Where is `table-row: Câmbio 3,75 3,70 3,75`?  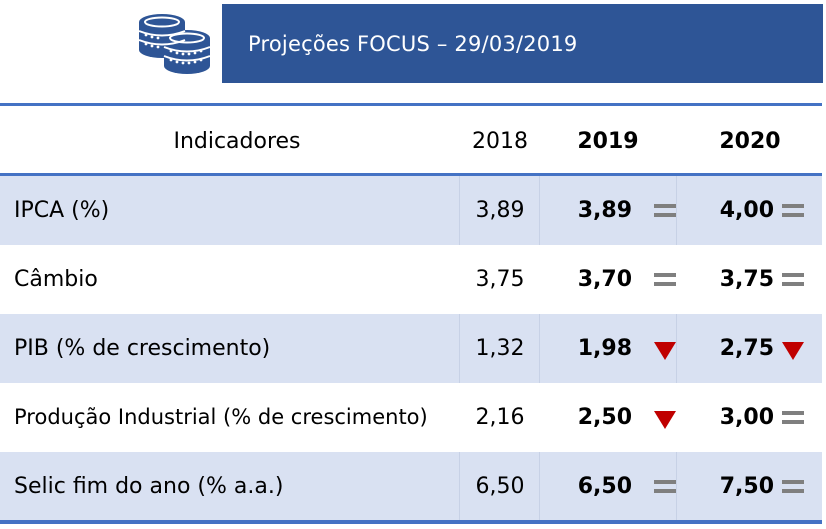 table-row: Câmbio 3,75 3,70 3,75 is located at coordinates (411, 279).